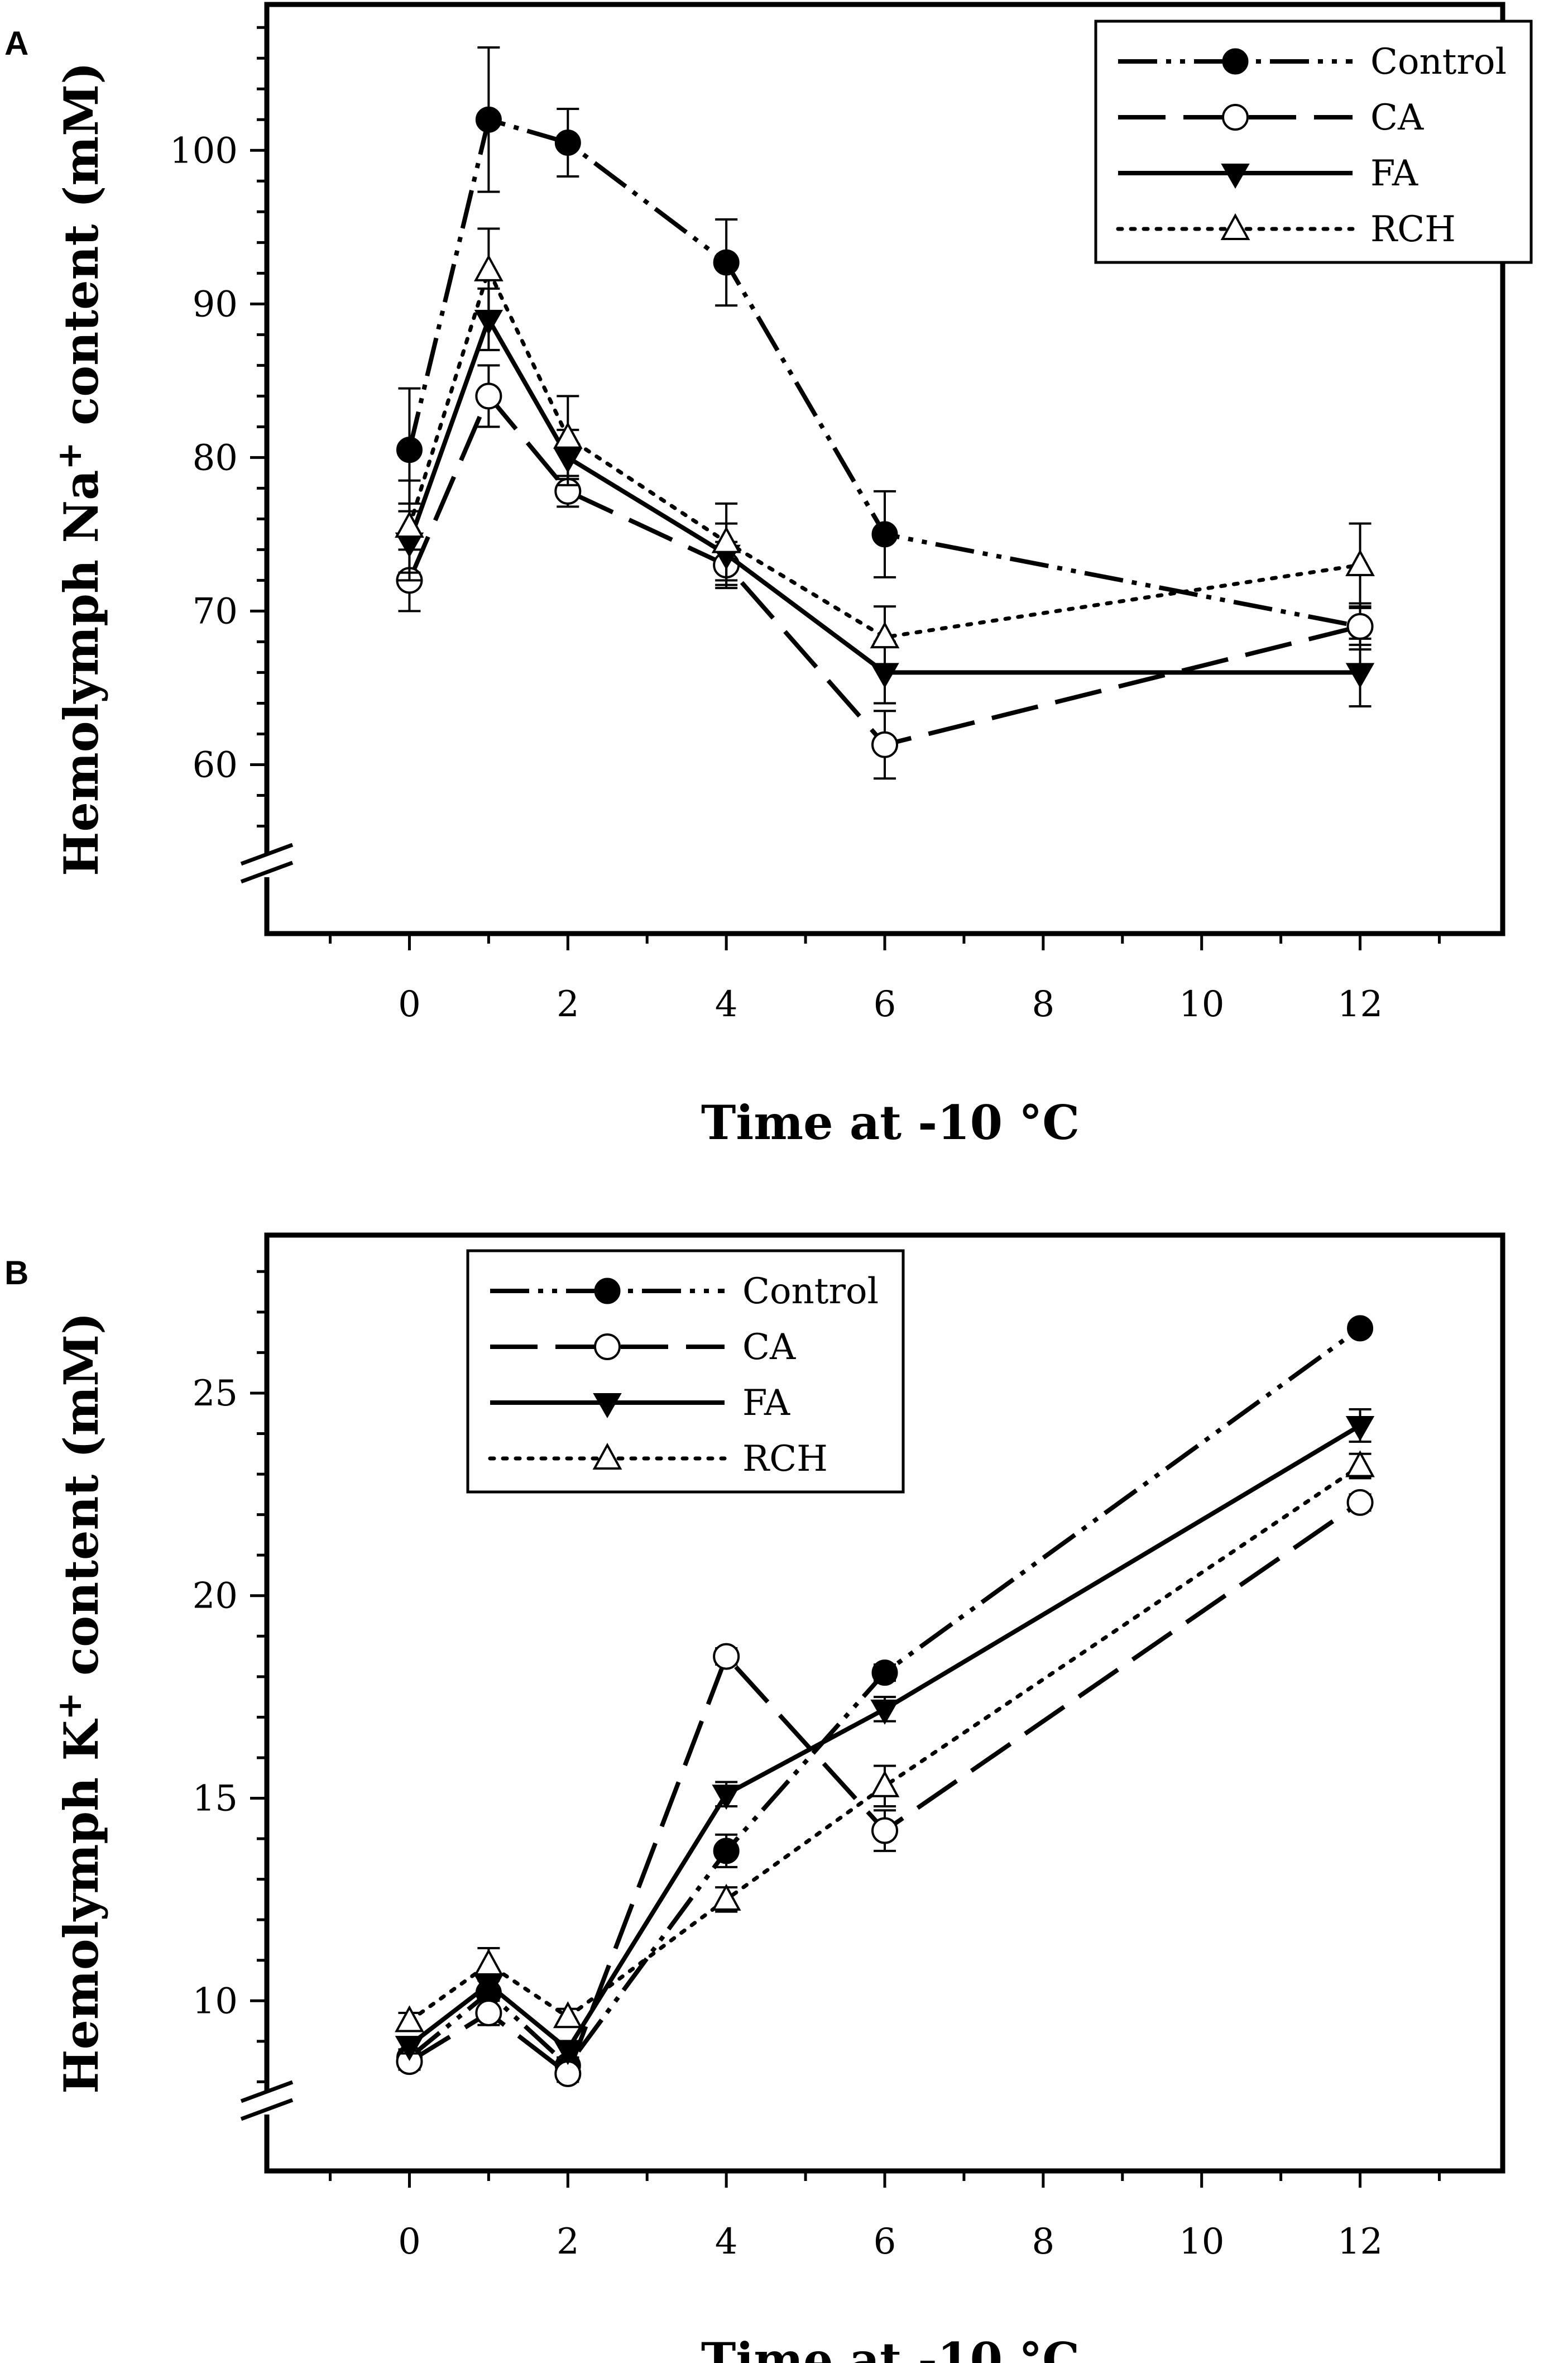 This screenshot has height=2363, width=1568. I want to click on panel-b-x-tick-label: 10, so click(1201, 2241).